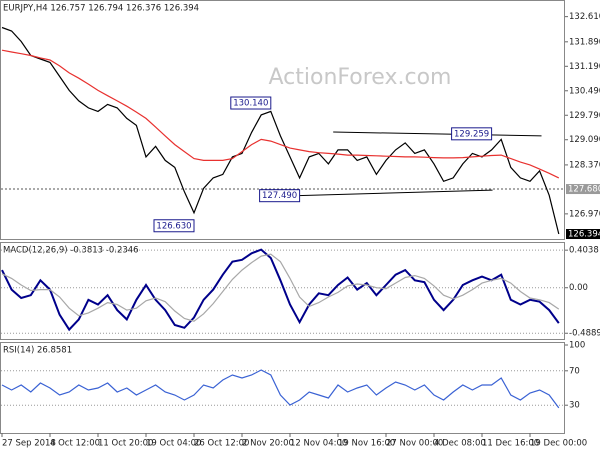  What do you see at coordinates (584, 334) in the screenshot?
I see `y-tick-label: -0.4889` at bounding box center [584, 334].